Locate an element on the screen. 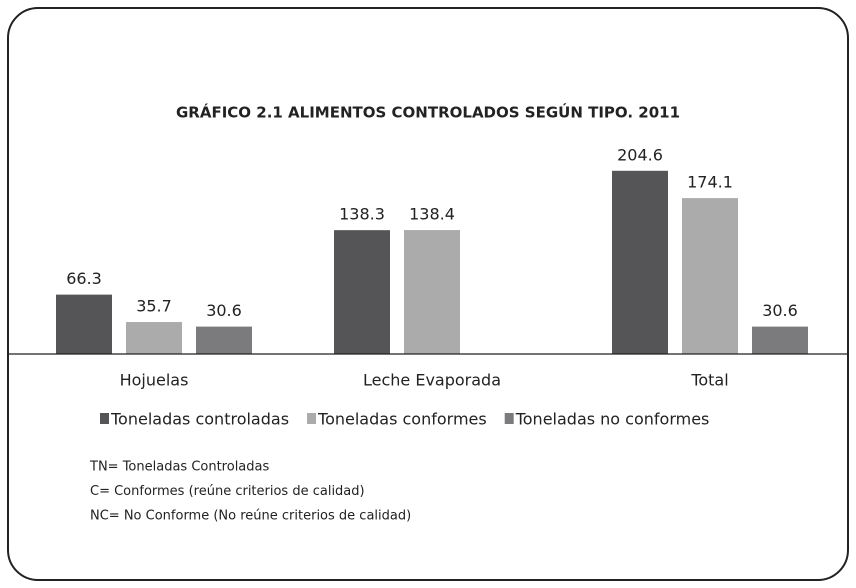 This screenshot has height=588, width=856. x-tick-label: Total is located at coordinates (709, 380).